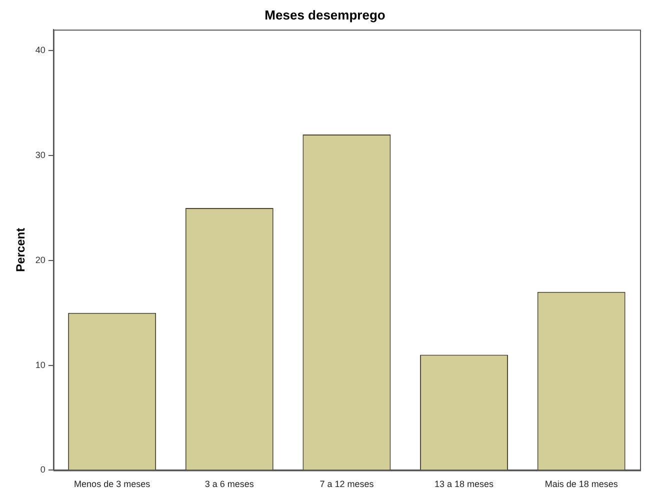 This screenshot has height=497, width=660. I want to click on x-tick-label: Mais de 18 meses, so click(581, 484).